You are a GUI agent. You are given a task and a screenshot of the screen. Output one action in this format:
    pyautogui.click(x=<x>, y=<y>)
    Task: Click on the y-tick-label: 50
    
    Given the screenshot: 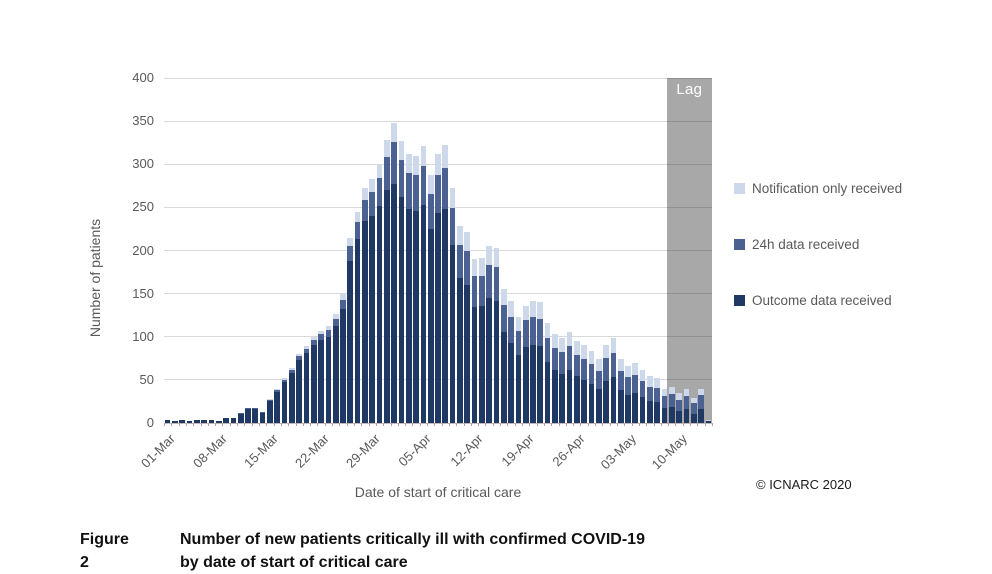 What is the action you would take?
    pyautogui.click(x=146, y=379)
    